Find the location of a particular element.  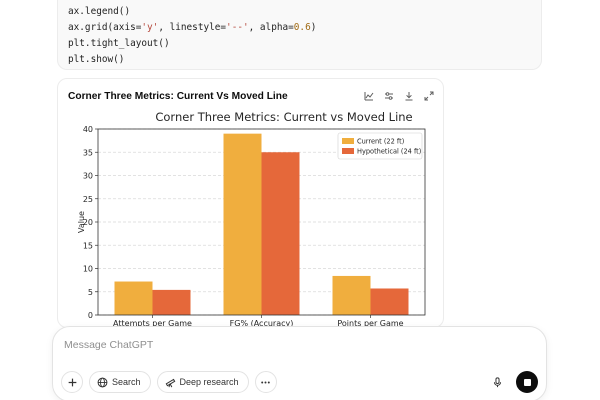

x-tick-label: Attempts per Game is located at coordinates (152, 323).